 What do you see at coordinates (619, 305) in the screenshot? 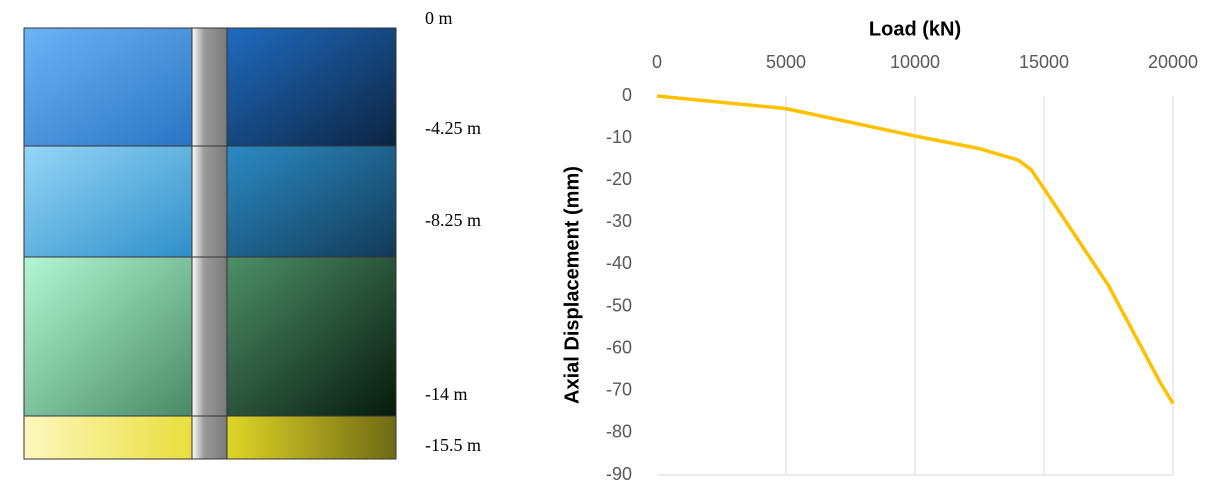
I see `y-tick-label: -50` at bounding box center [619, 305].